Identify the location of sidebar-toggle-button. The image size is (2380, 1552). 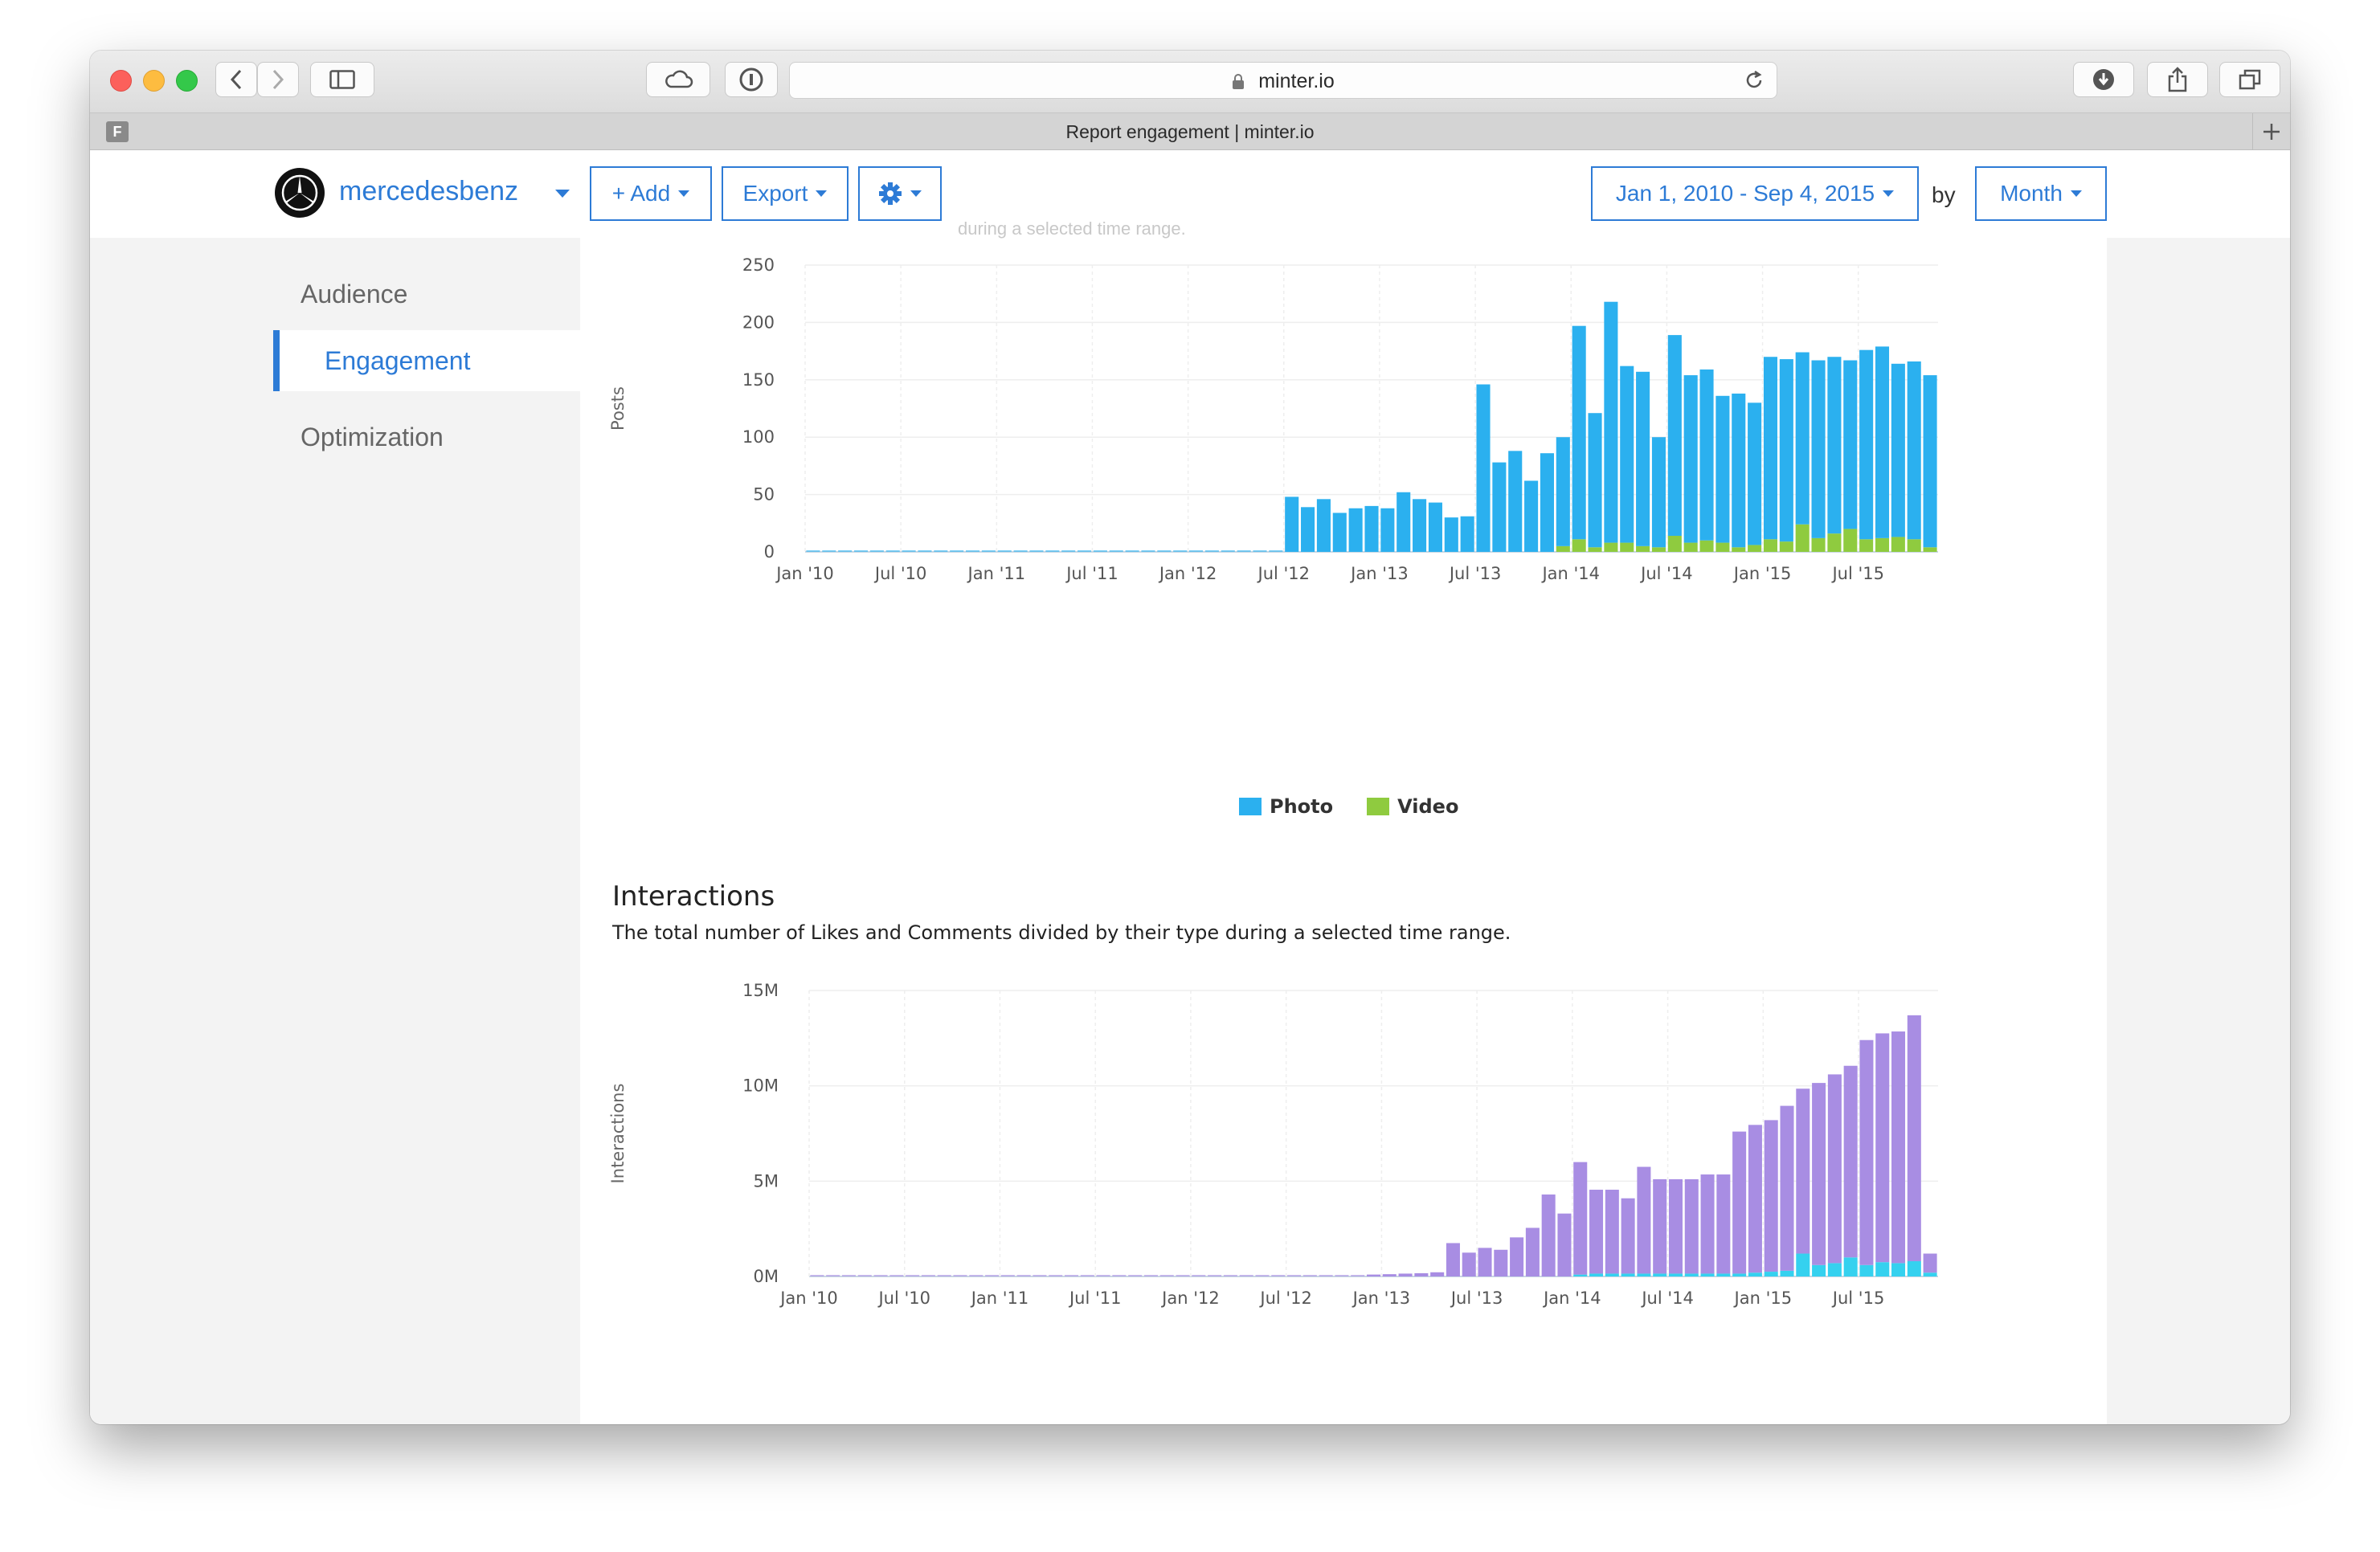
(342, 79).